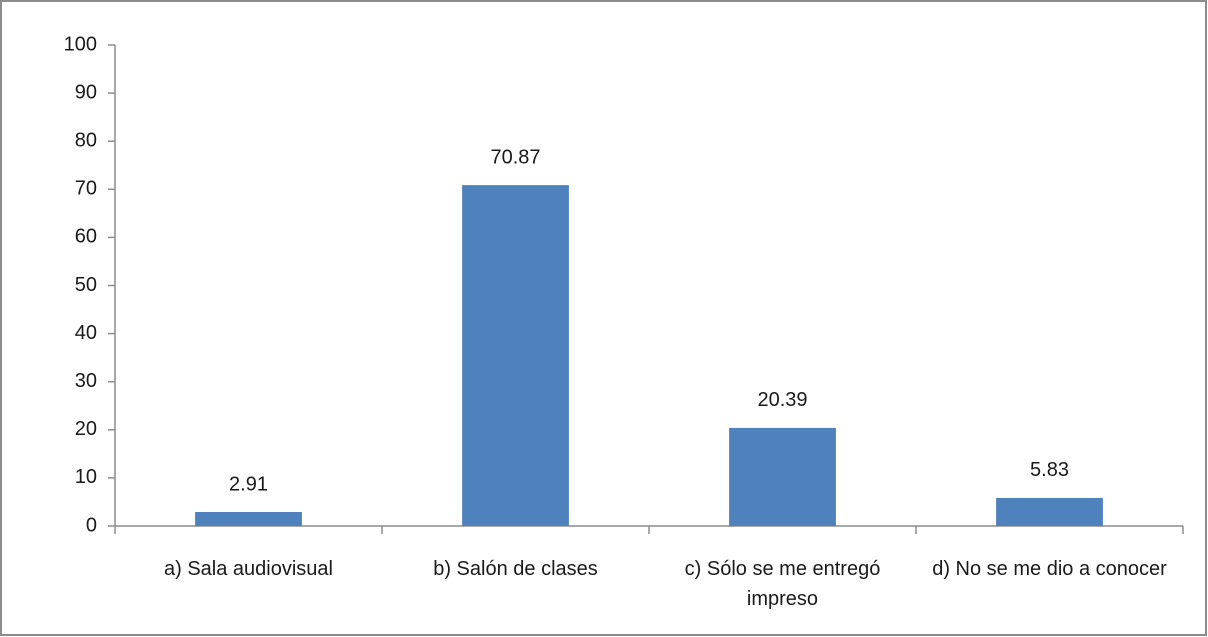 This screenshot has height=637, width=1208. Describe the element at coordinates (86, 477) in the screenshot. I see `y-tick-label: 10` at that location.